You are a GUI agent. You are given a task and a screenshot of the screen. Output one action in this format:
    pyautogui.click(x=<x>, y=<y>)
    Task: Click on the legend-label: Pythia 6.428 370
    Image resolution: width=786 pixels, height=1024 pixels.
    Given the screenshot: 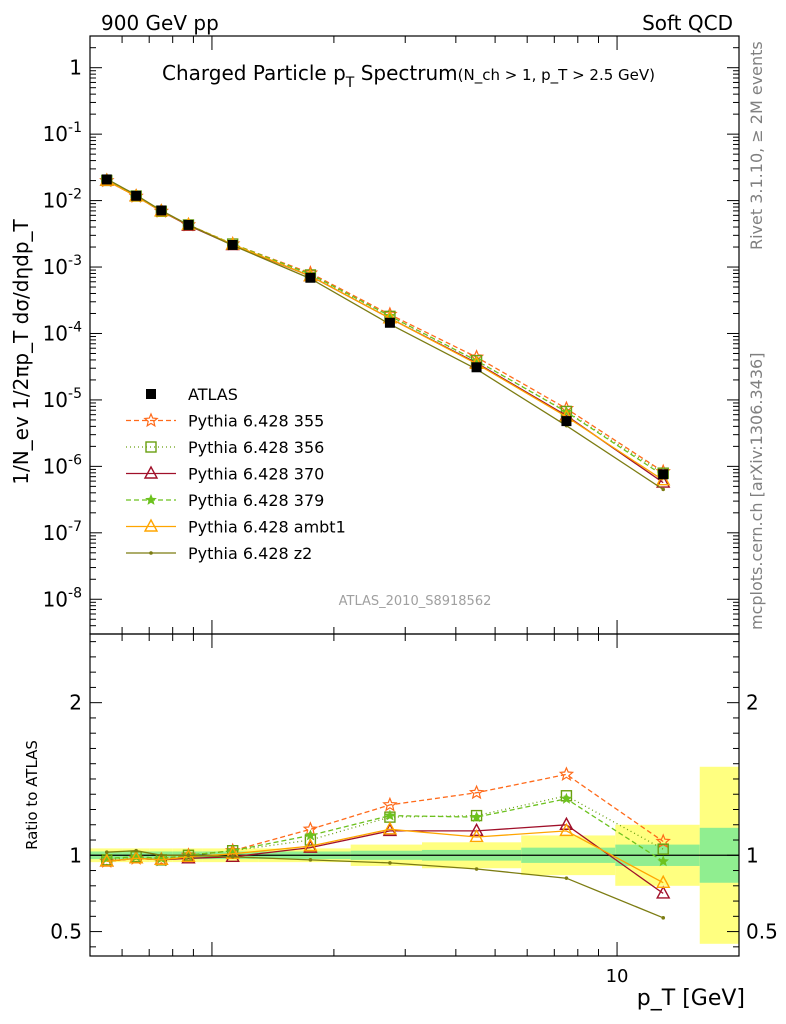 What is the action you would take?
    pyautogui.click(x=256, y=474)
    